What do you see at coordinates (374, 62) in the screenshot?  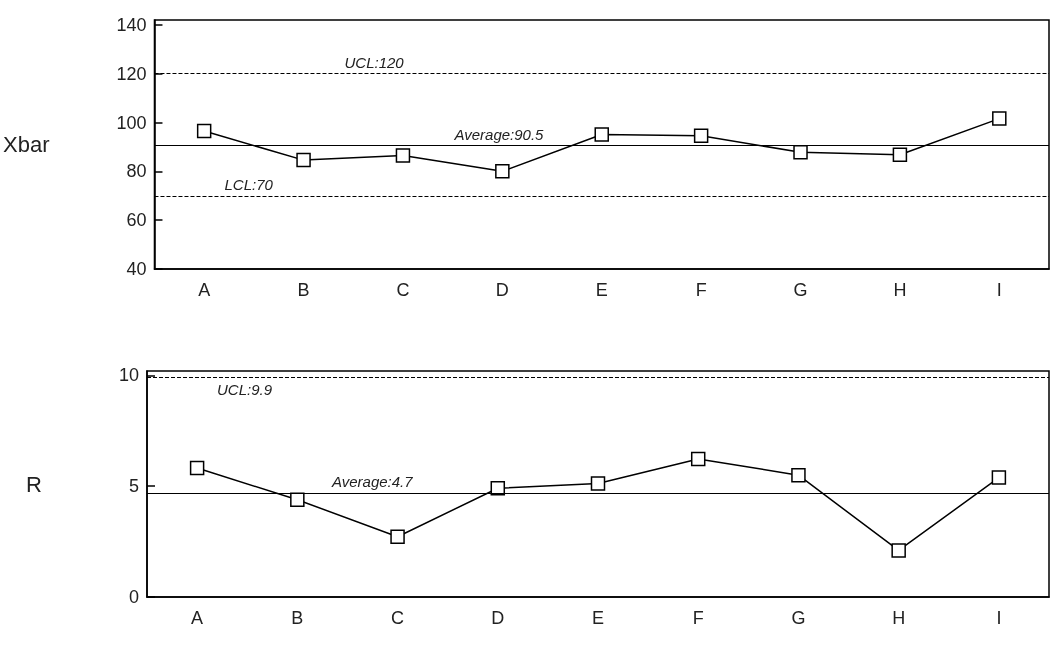 I see `ref-line-label: UCL:120` at bounding box center [374, 62].